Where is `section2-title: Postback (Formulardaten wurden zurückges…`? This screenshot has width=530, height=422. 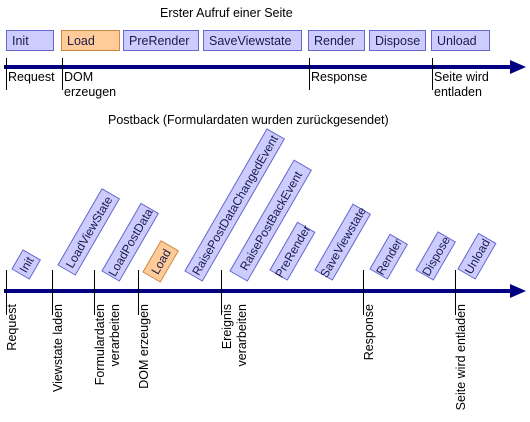
section2-title: Postback (Formulardaten wurden zurückges… is located at coordinates (248, 120).